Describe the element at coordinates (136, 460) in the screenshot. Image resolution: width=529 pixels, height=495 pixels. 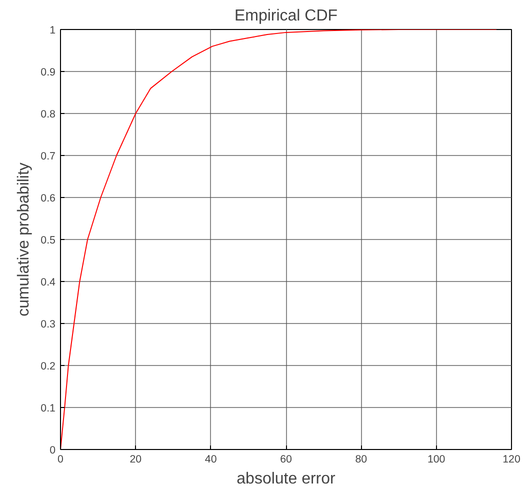
I see `x-tick-label: 20` at that location.